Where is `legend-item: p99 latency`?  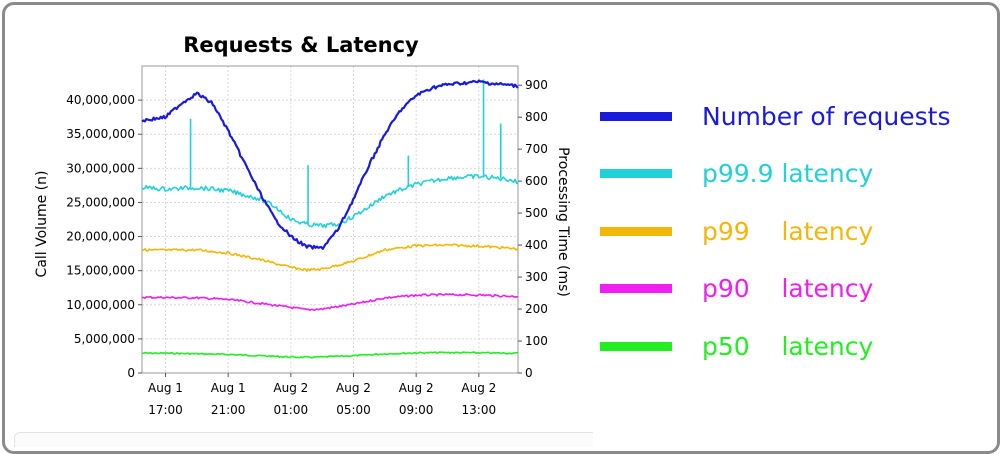
legend-item: p99 latency is located at coordinates (736, 231).